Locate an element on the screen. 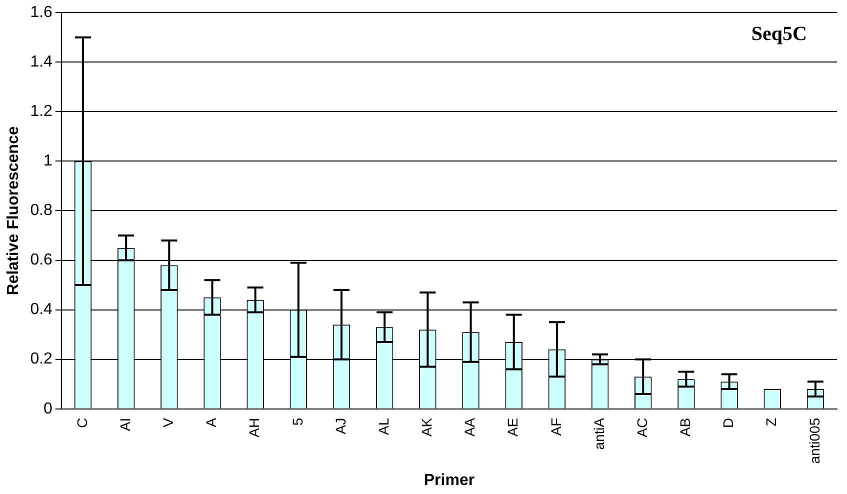 Image resolution: width=847 pixels, height=494 pixels. x-tick-label: AE is located at coordinates (512, 427).